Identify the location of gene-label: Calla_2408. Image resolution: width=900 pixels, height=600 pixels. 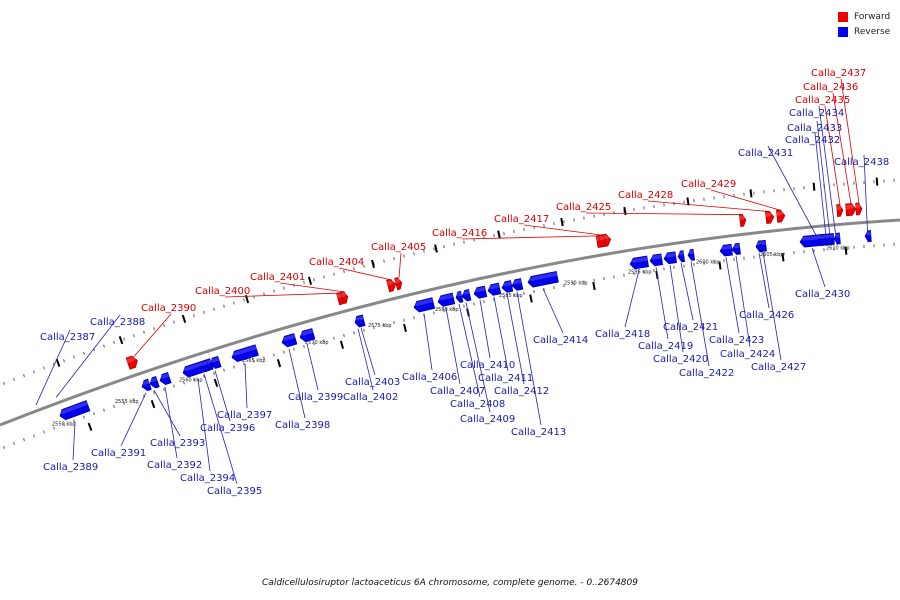
(477, 404).